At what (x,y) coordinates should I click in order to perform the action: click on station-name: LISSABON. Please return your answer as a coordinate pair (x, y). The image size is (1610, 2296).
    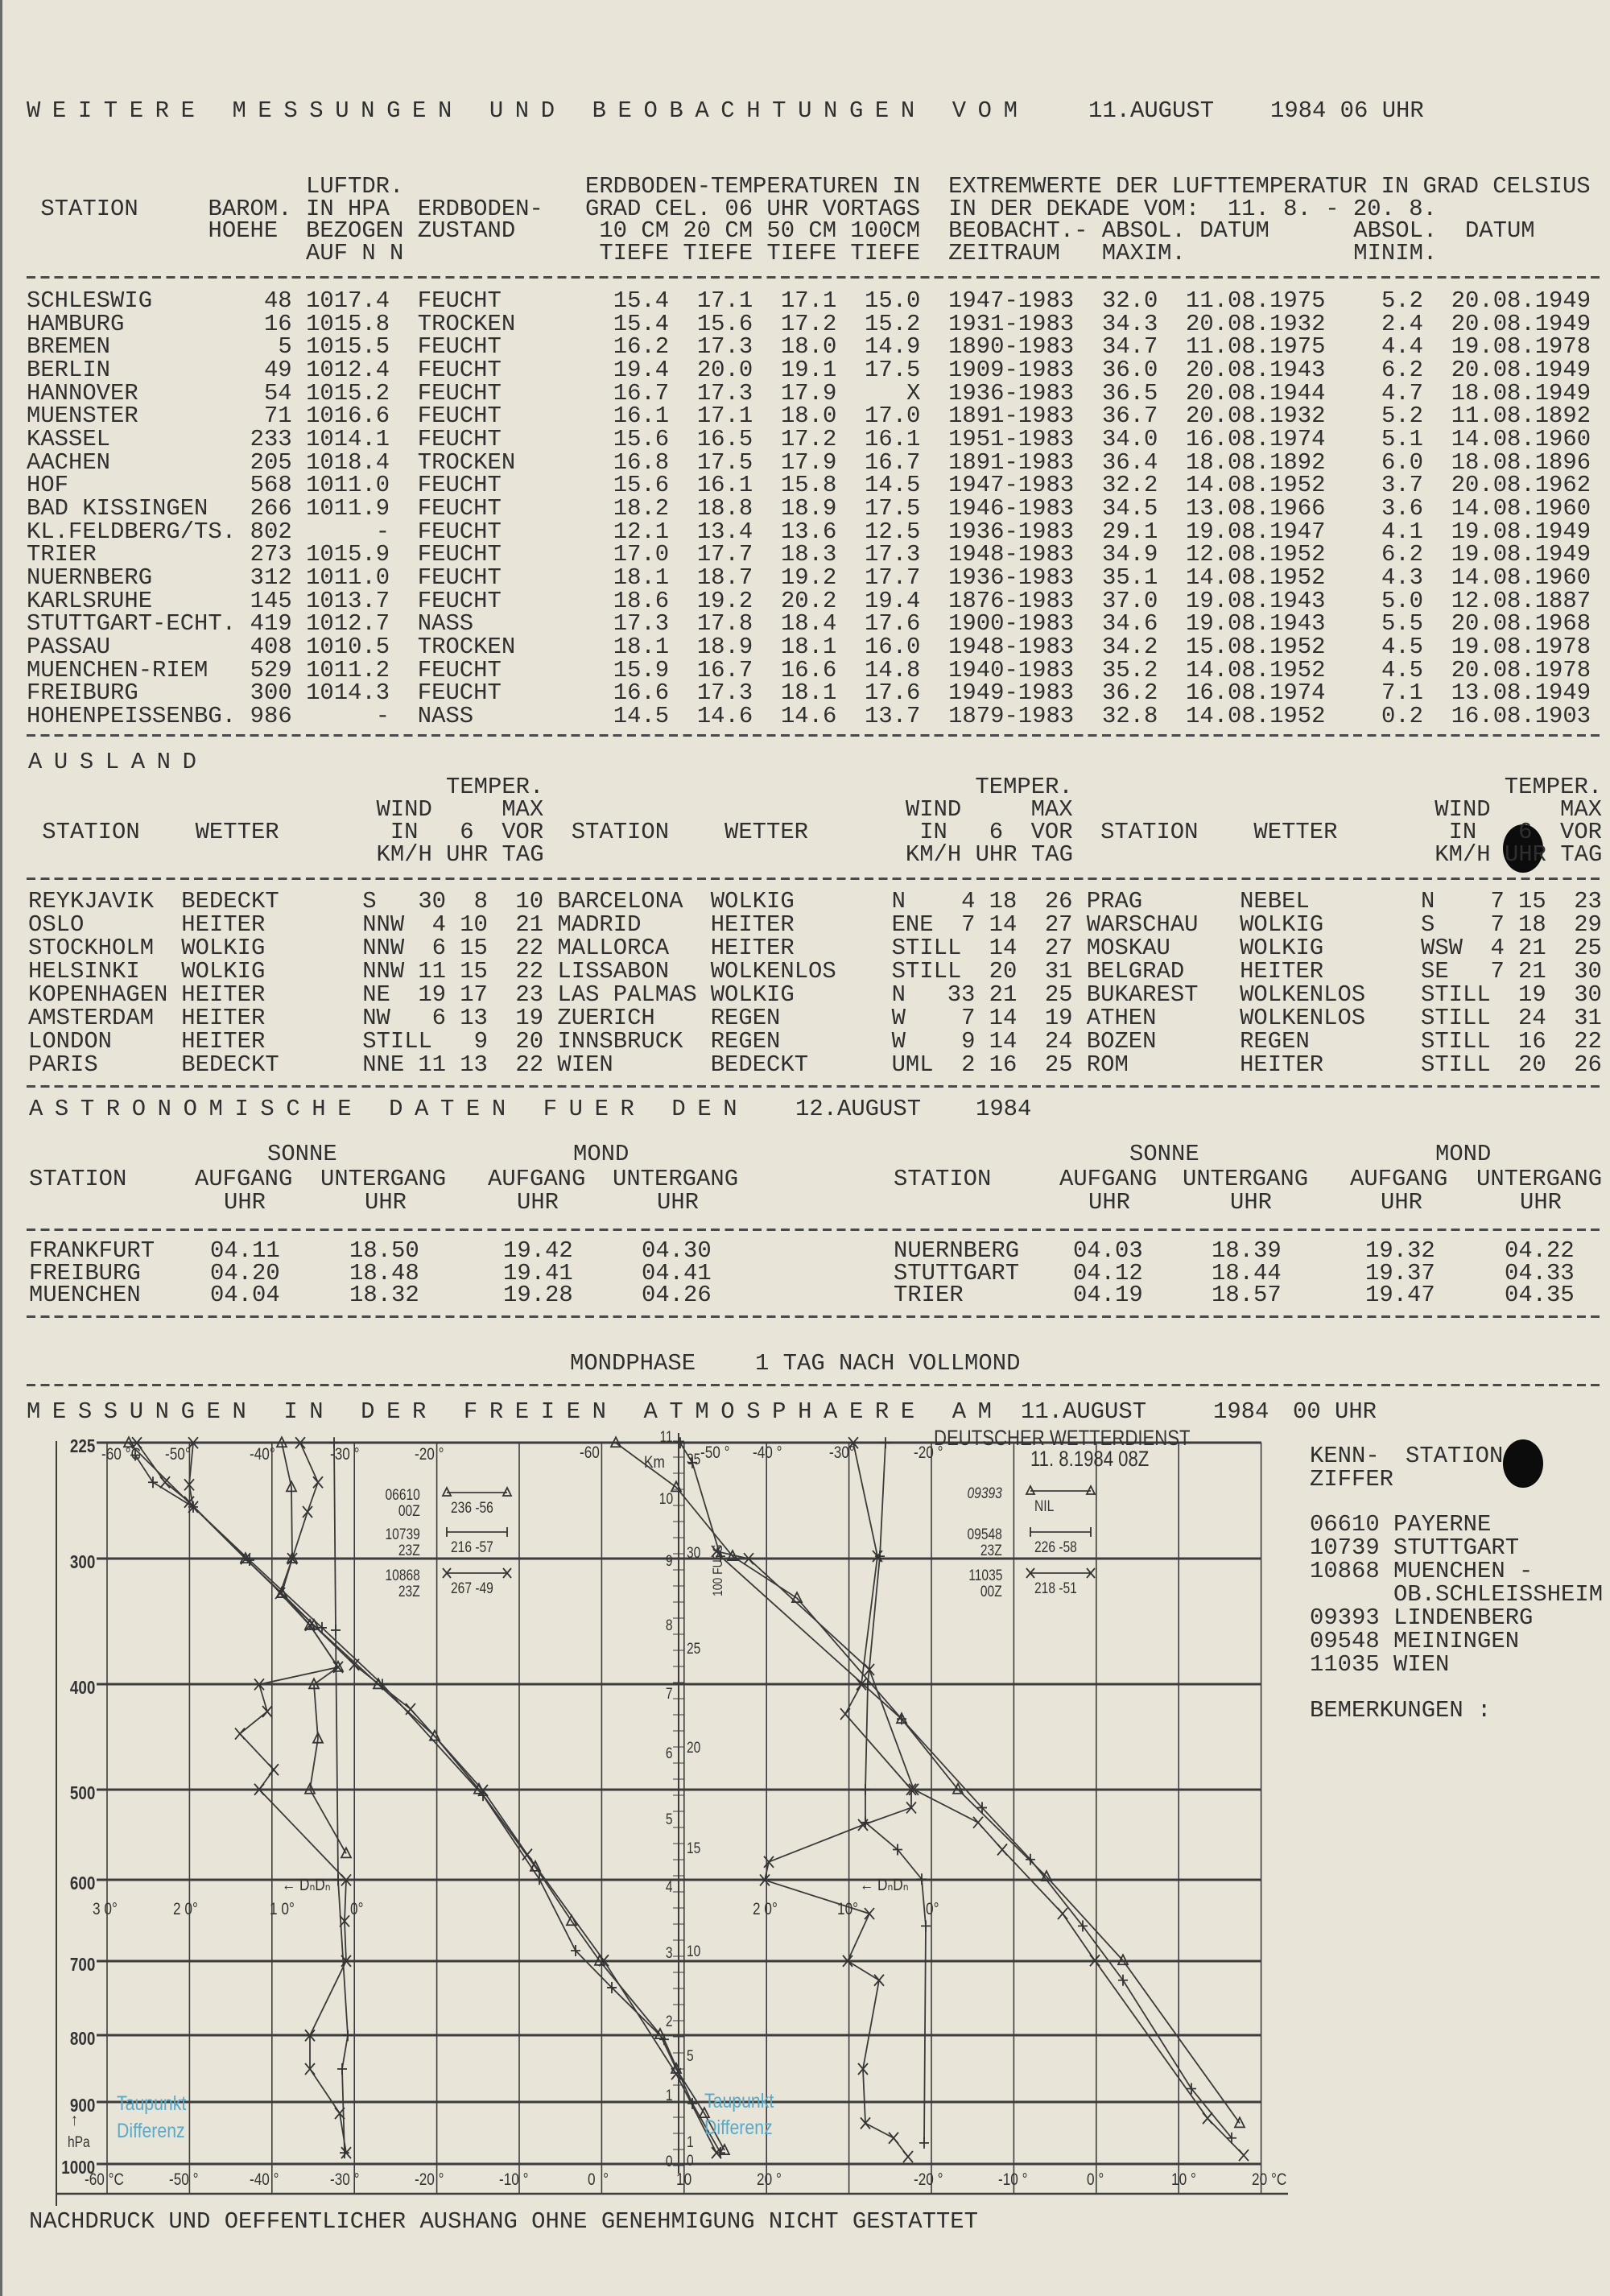
    Looking at the image, I should click on (613, 971).